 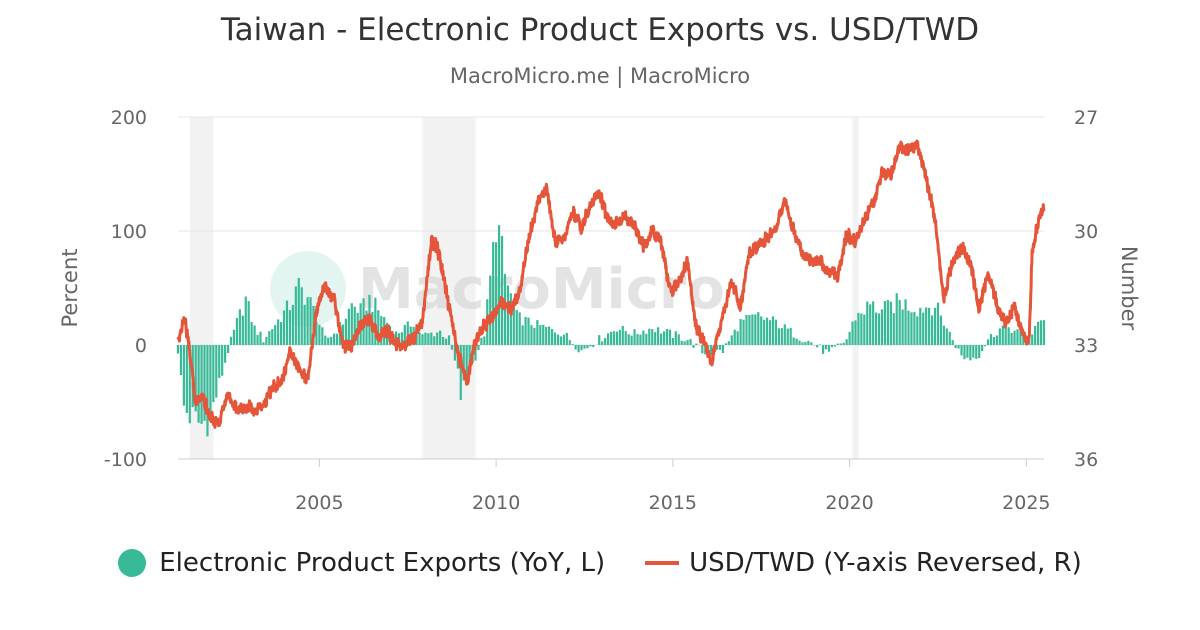 I want to click on x-axis-tick-label: 2015, so click(x=673, y=503).